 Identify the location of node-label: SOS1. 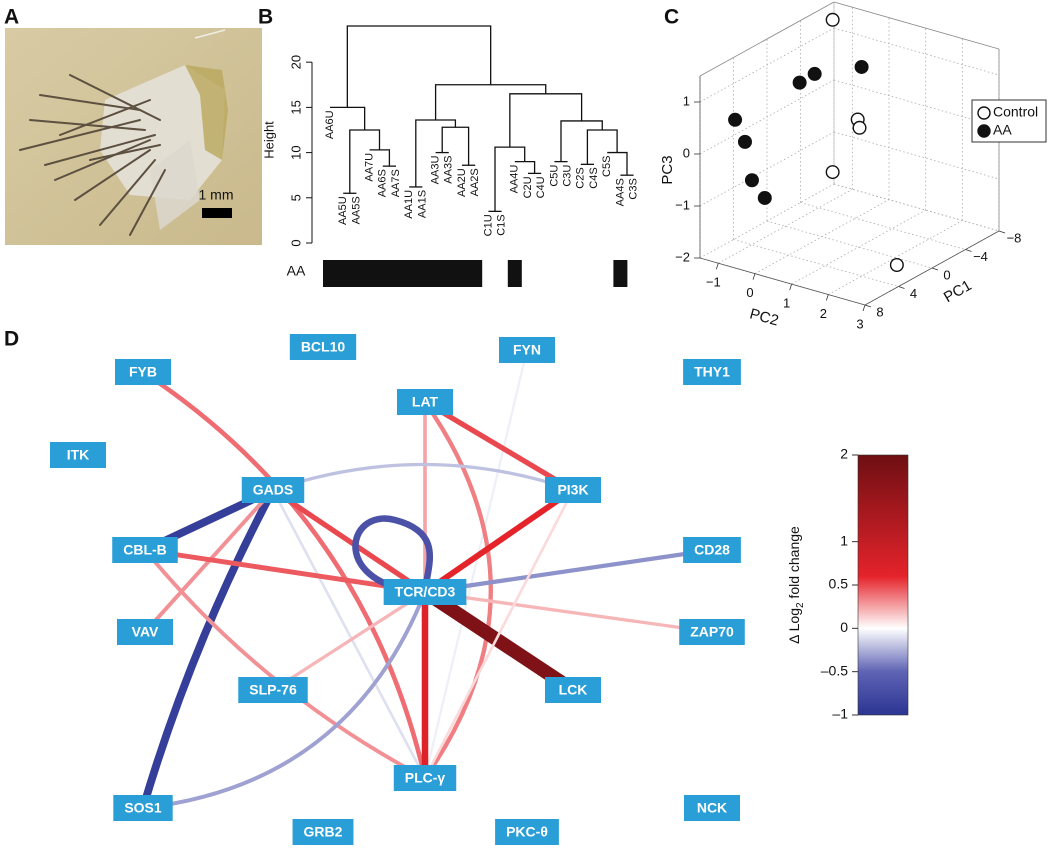
(143, 808).